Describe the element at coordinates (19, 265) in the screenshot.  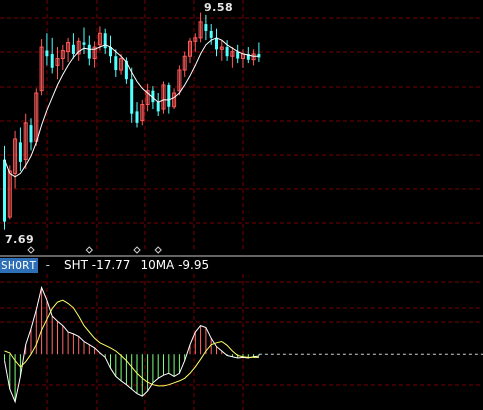
I see `indicator-name-tag: SHORT` at that location.